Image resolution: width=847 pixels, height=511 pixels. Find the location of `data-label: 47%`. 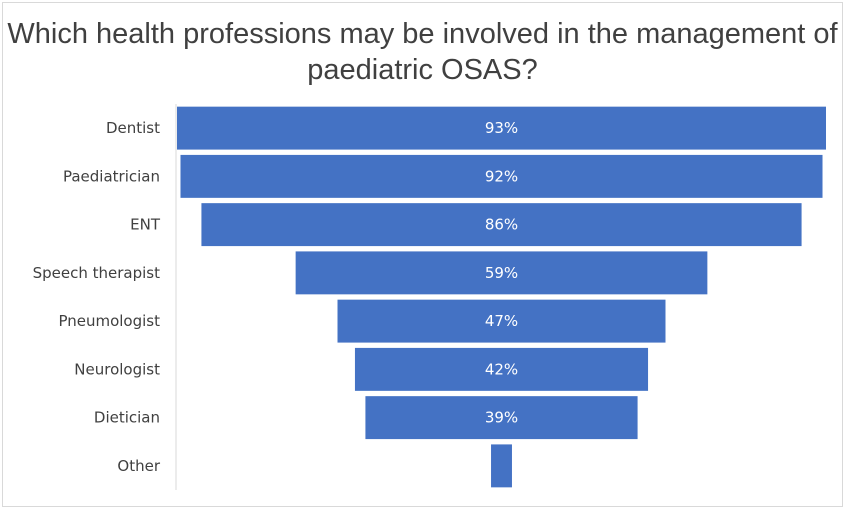

data-label: 47% is located at coordinates (501, 321).